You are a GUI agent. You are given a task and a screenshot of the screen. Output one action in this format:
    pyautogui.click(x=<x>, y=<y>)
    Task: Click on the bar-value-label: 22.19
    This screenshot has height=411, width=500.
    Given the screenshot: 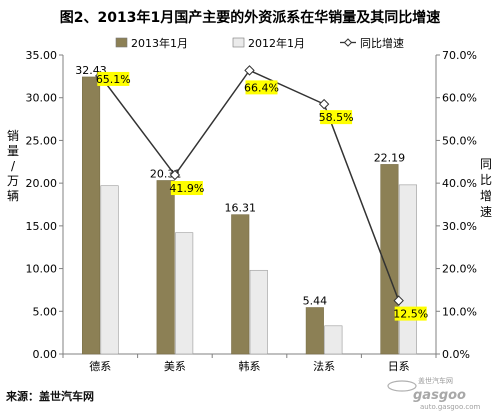 What is the action you would take?
    pyautogui.click(x=390, y=157)
    